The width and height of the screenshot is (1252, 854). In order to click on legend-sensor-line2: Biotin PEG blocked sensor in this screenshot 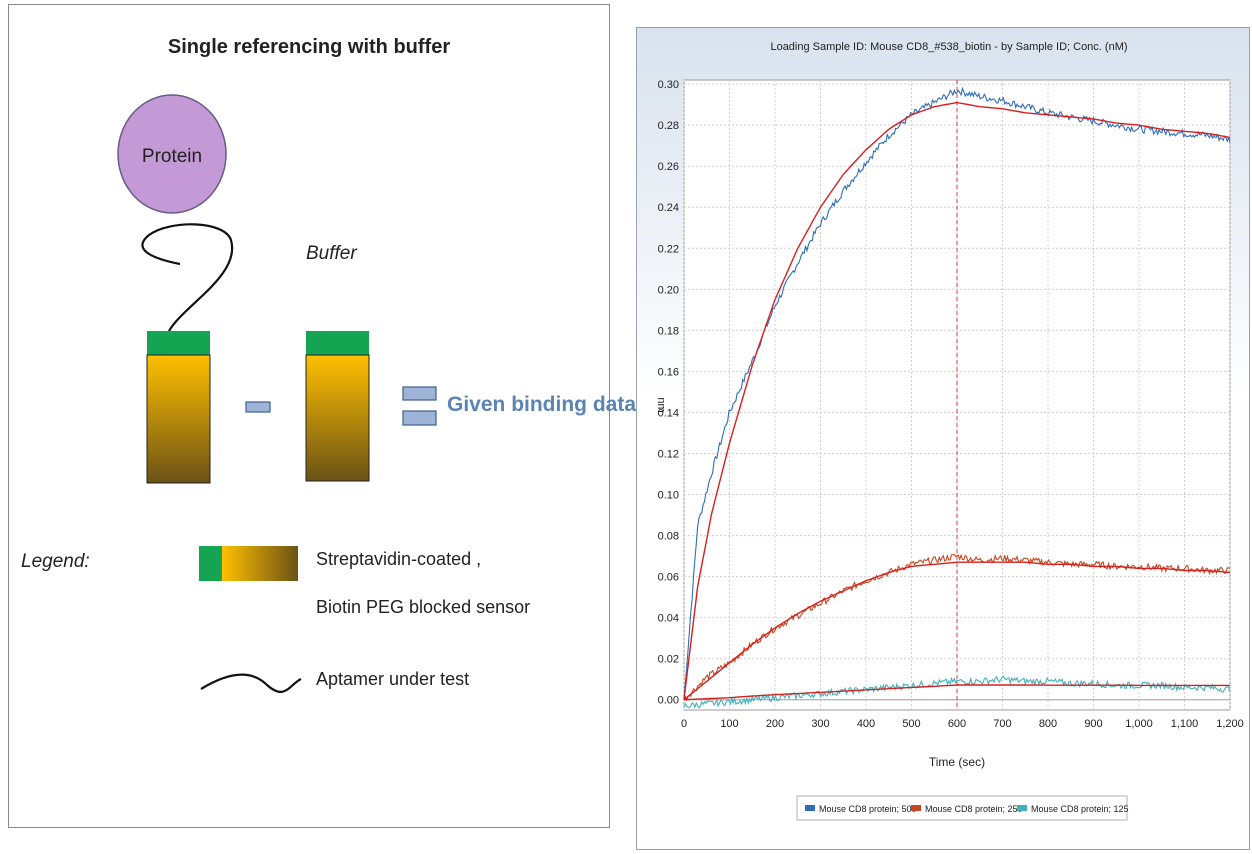, I will do `click(423, 607)`.